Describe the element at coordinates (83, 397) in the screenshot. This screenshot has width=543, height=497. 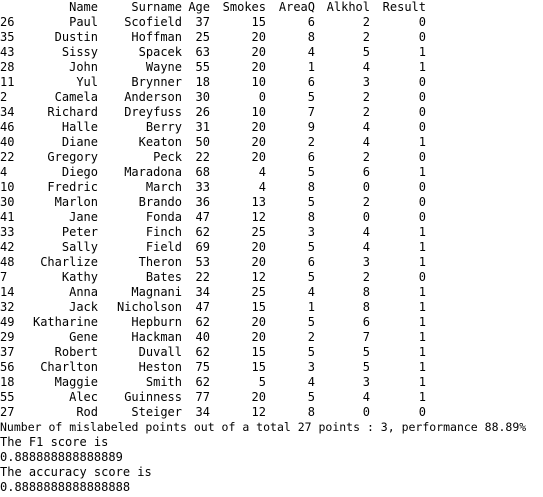
I see `cell-name: Alec` at that location.